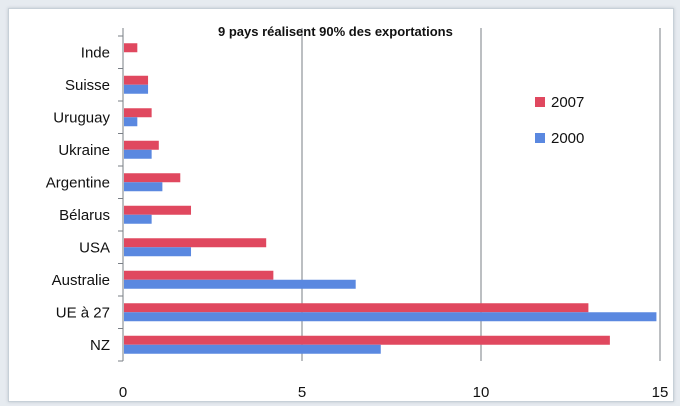  Describe the element at coordinates (481, 392) in the screenshot. I see `x-tick-label: 10` at that location.